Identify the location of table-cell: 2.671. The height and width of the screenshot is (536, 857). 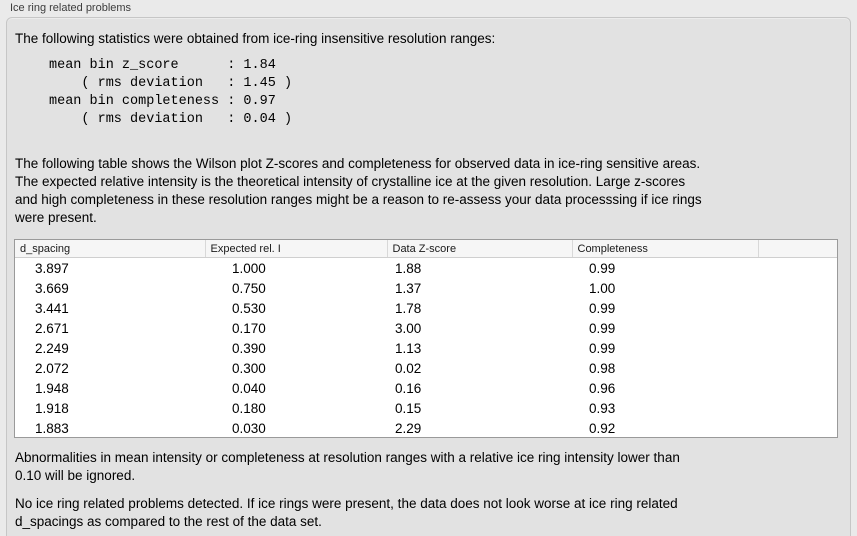
(52, 328).